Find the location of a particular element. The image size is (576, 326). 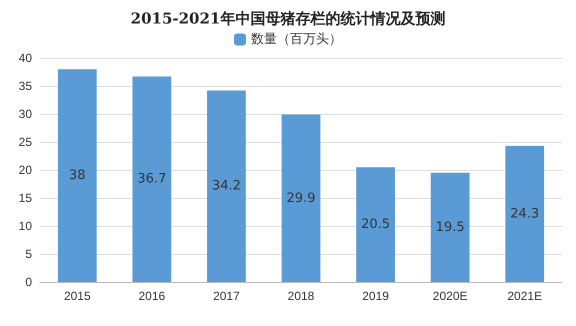

x-tick-label: 2021E is located at coordinates (524, 296).